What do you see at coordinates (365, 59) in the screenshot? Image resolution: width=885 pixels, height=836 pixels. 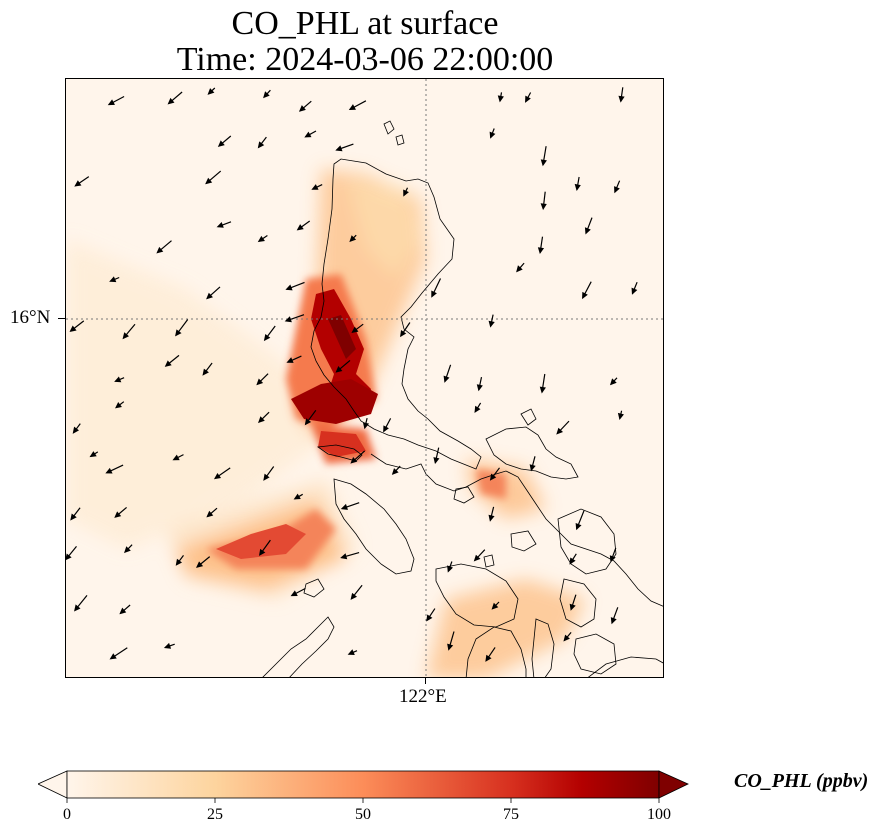 I see `map-title-line2: Time: 2024-03-06 22:00:00` at bounding box center [365, 59].